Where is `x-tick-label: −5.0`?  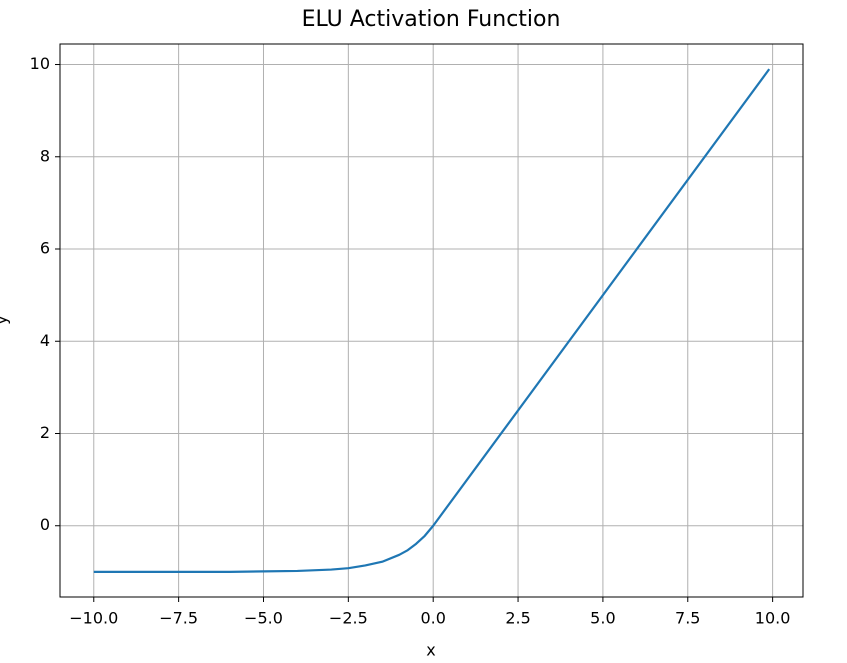 x-tick-label: −5.0 is located at coordinates (263, 618).